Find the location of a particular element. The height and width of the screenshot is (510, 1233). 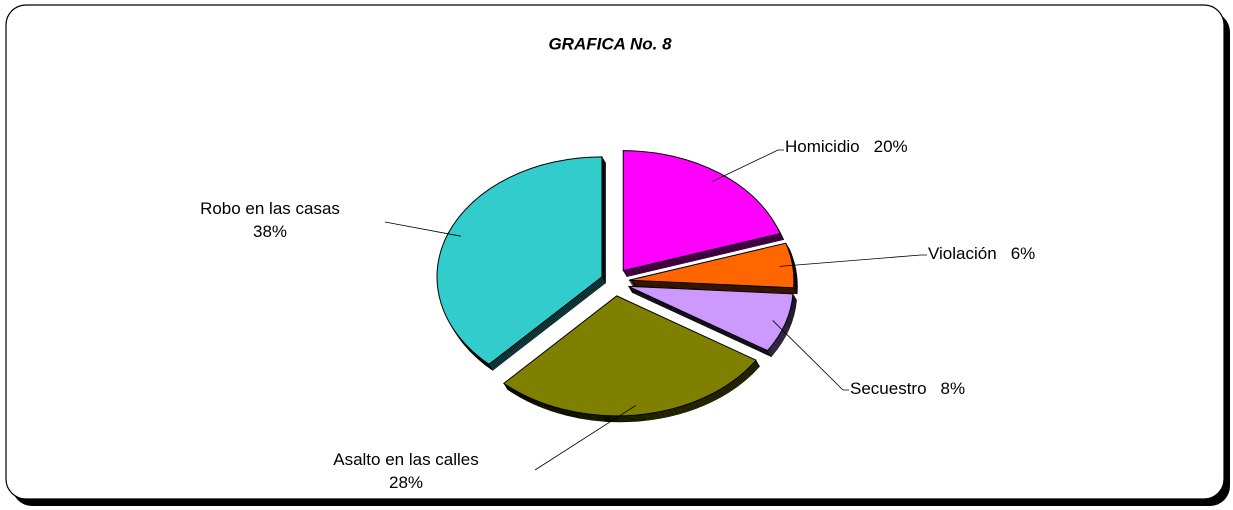

category-label: Asalto en las calles is located at coordinates (406, 459).